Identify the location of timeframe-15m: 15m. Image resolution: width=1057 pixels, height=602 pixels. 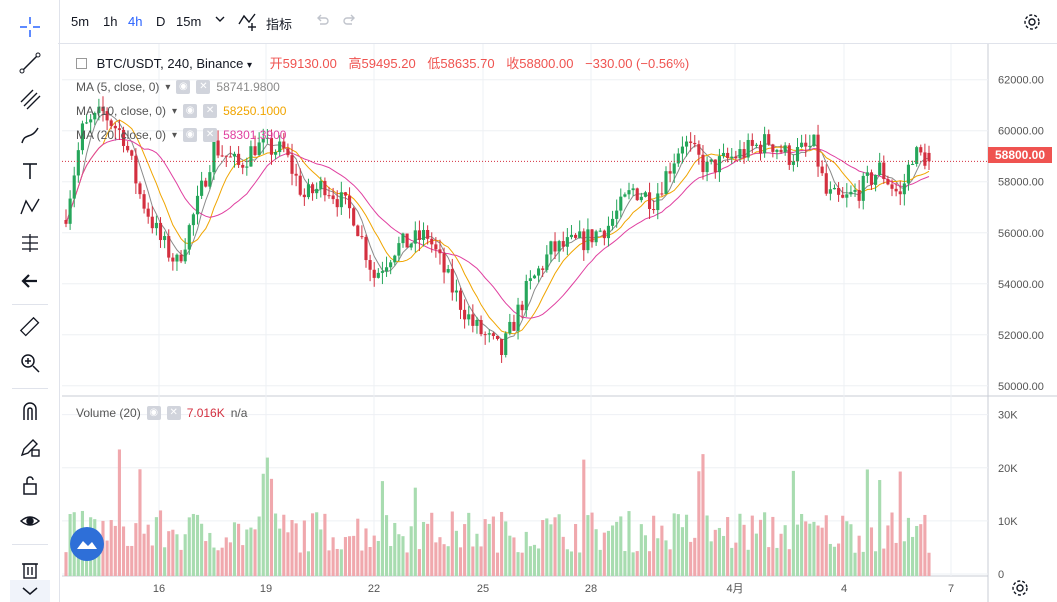
(189, 21).